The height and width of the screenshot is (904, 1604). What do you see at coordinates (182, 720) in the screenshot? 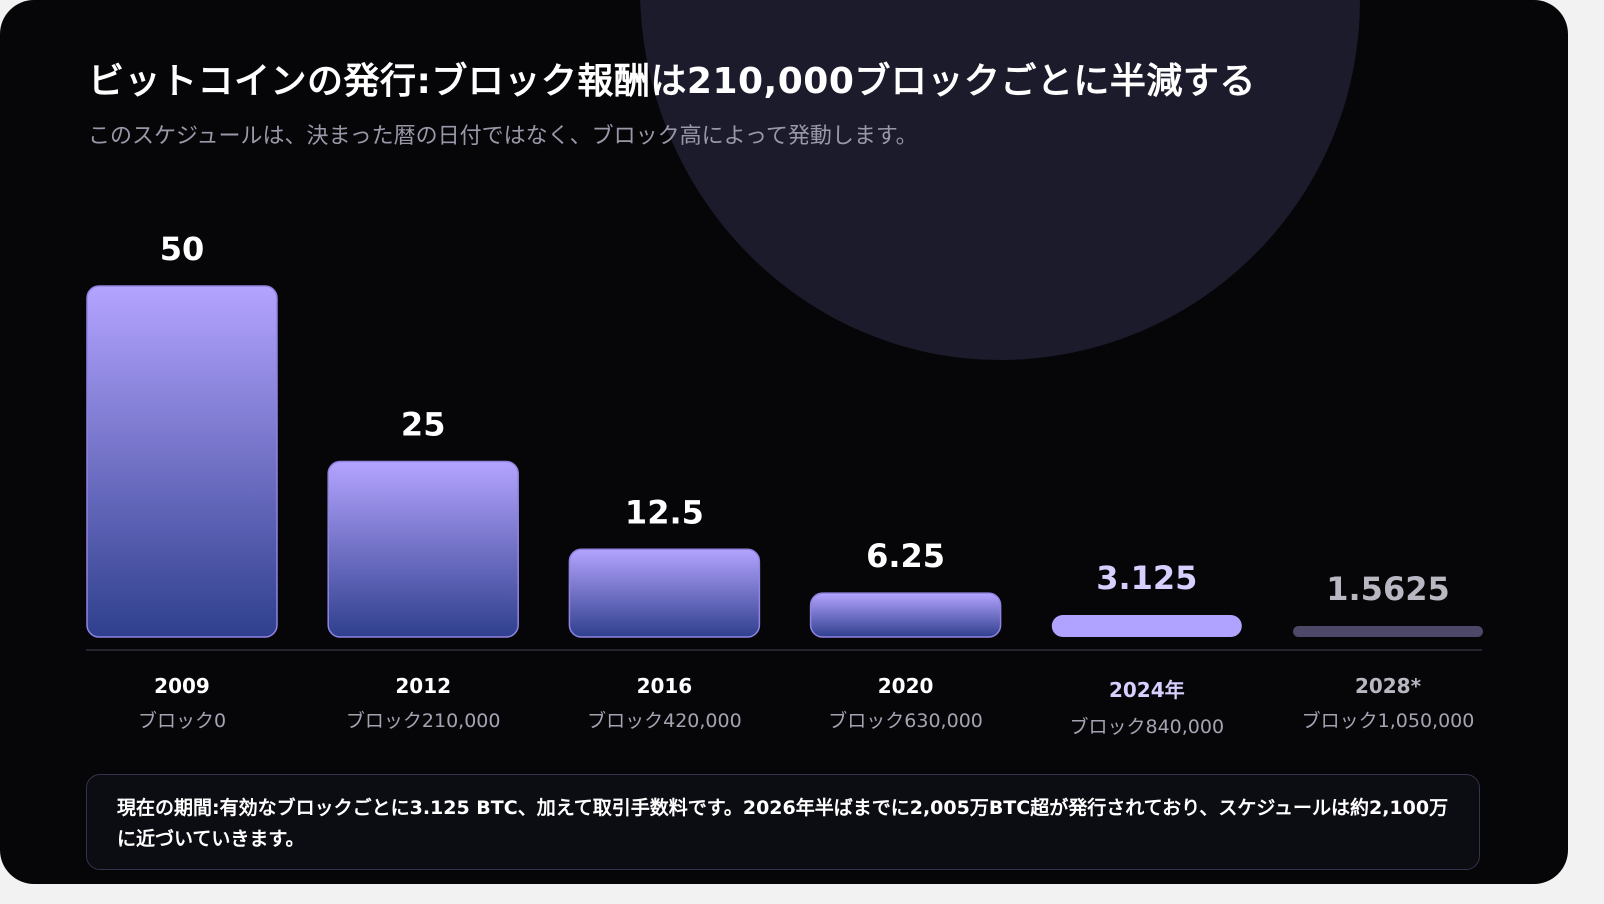
I see `block-label-2009: ブロック0` at bounding box center [182, 720].